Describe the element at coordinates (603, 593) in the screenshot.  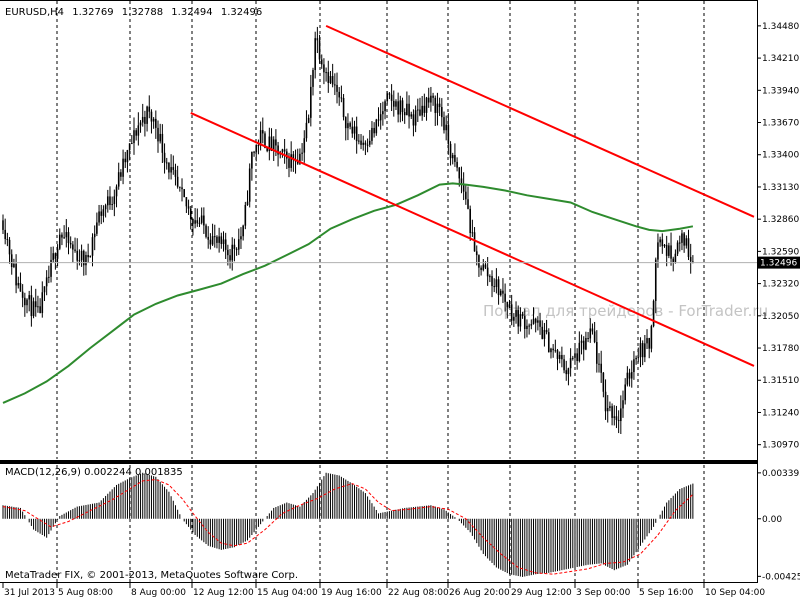
I see `x-tick-label: 3 Sep 00:00` at that location.